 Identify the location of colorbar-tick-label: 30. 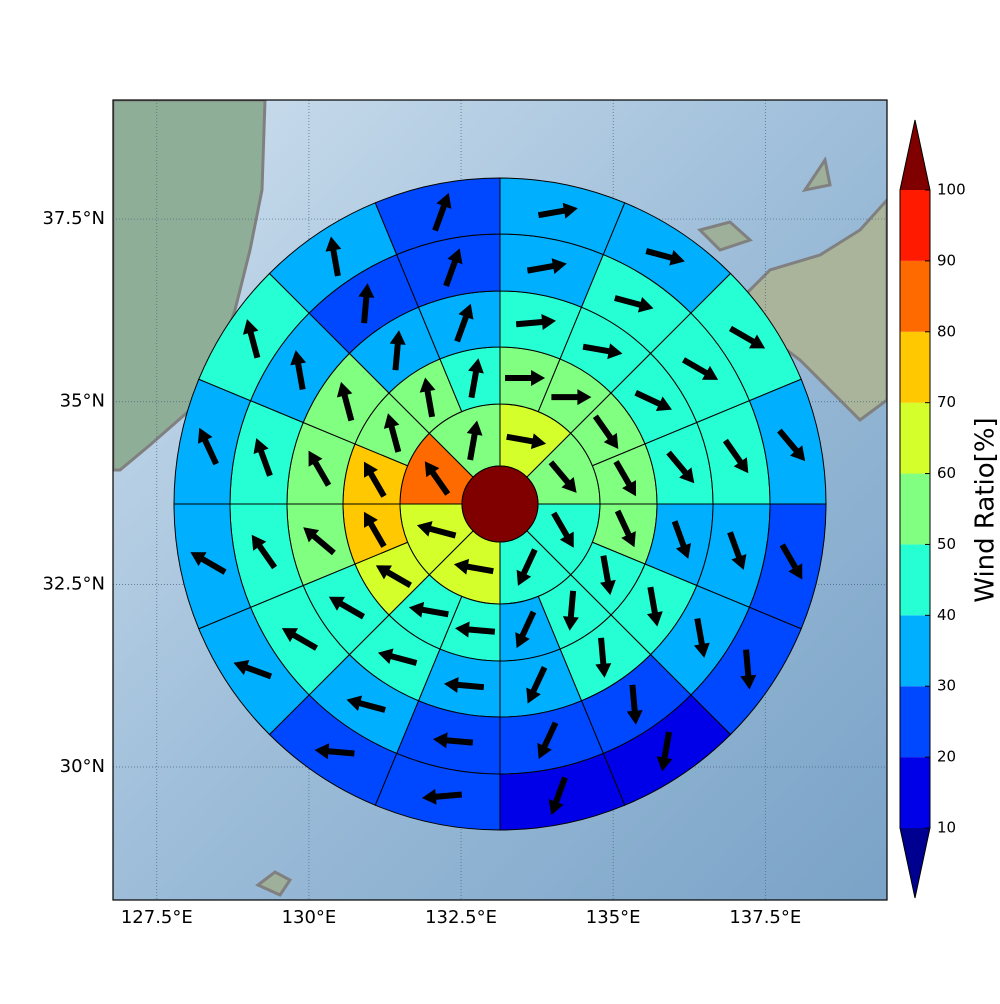
(946, 686).